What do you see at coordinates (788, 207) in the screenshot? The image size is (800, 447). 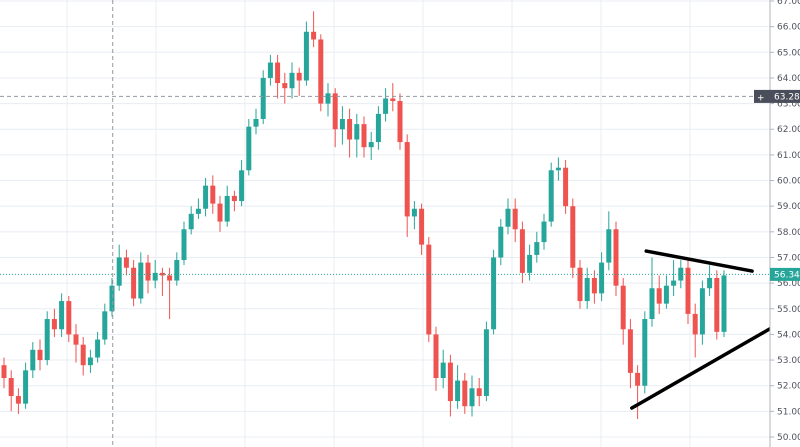 I see `tick-label: 59.00` at bounding box center [788, 207].